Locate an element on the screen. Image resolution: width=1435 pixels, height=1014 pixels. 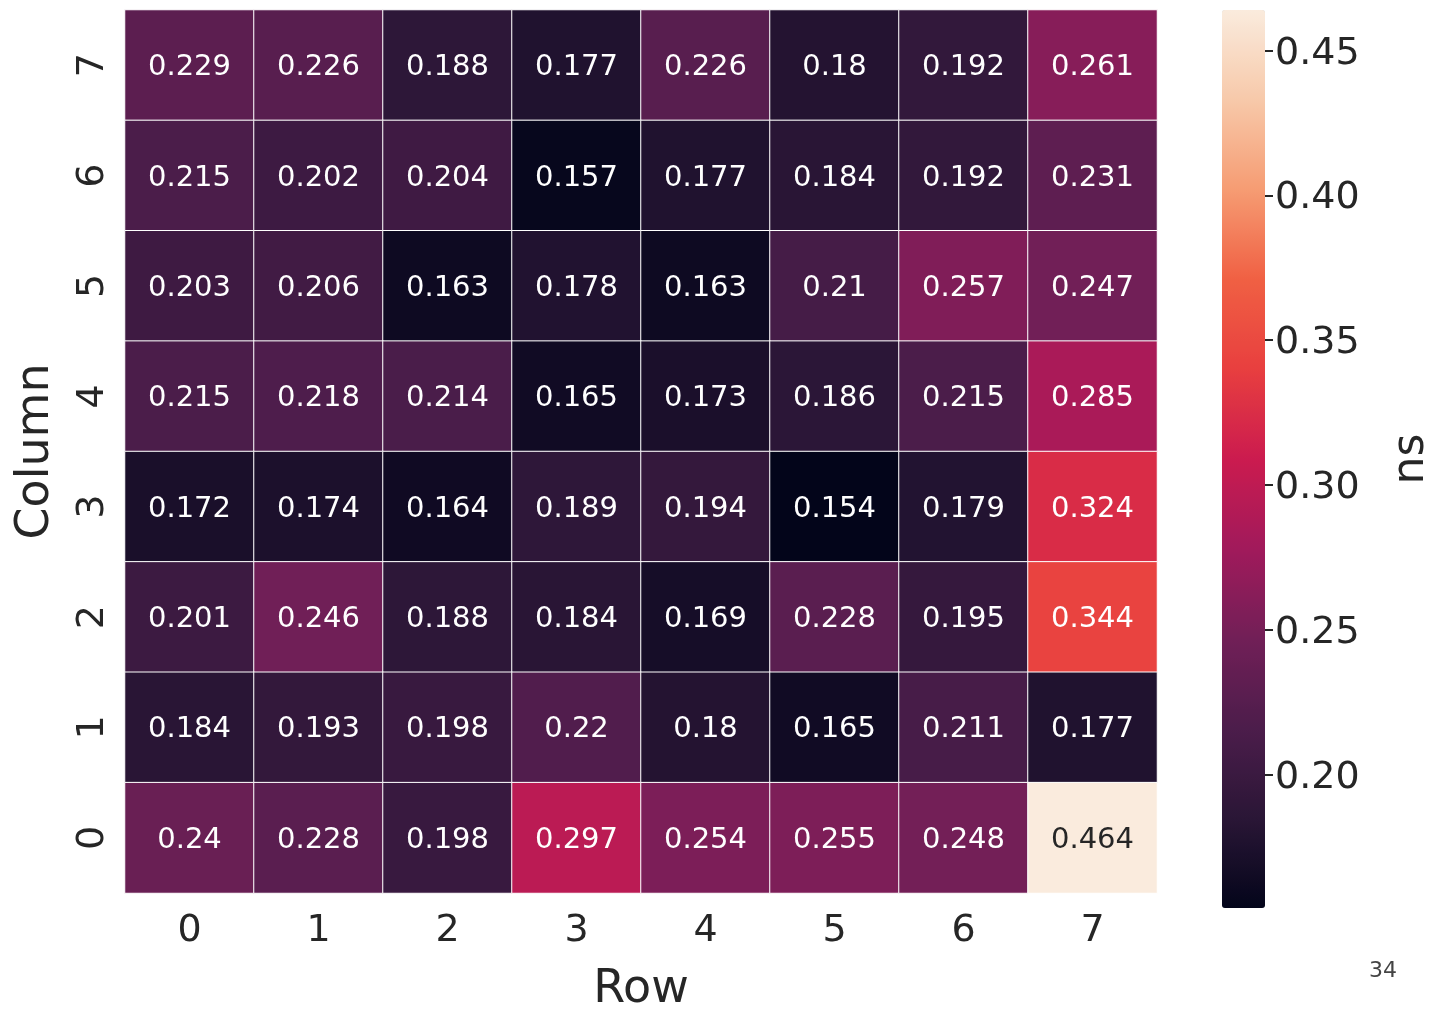
x-tick-label: 3 is located at coordinates (576, 928).